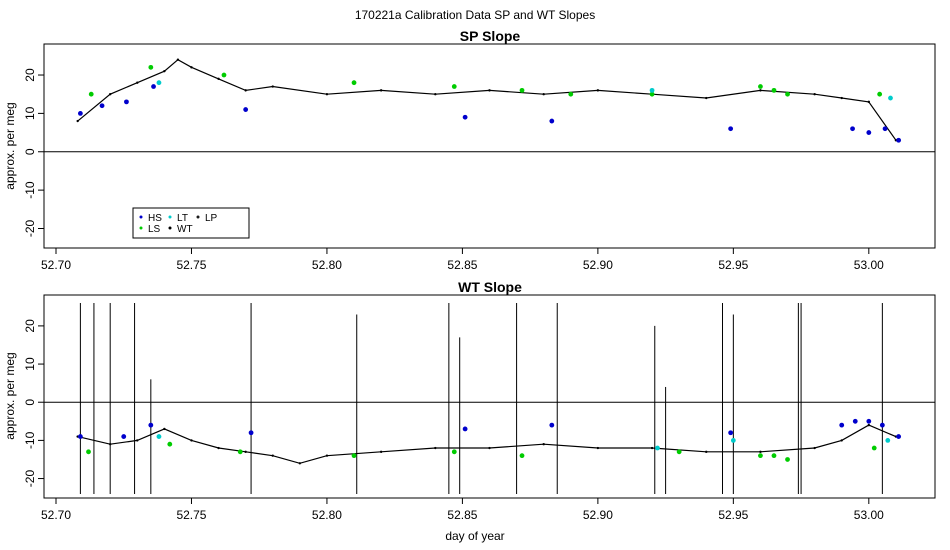  What do you see at coordinates (30, 75) in the screenshot?
I see `y-tick-label: 20` at bounding box center [30, 75].